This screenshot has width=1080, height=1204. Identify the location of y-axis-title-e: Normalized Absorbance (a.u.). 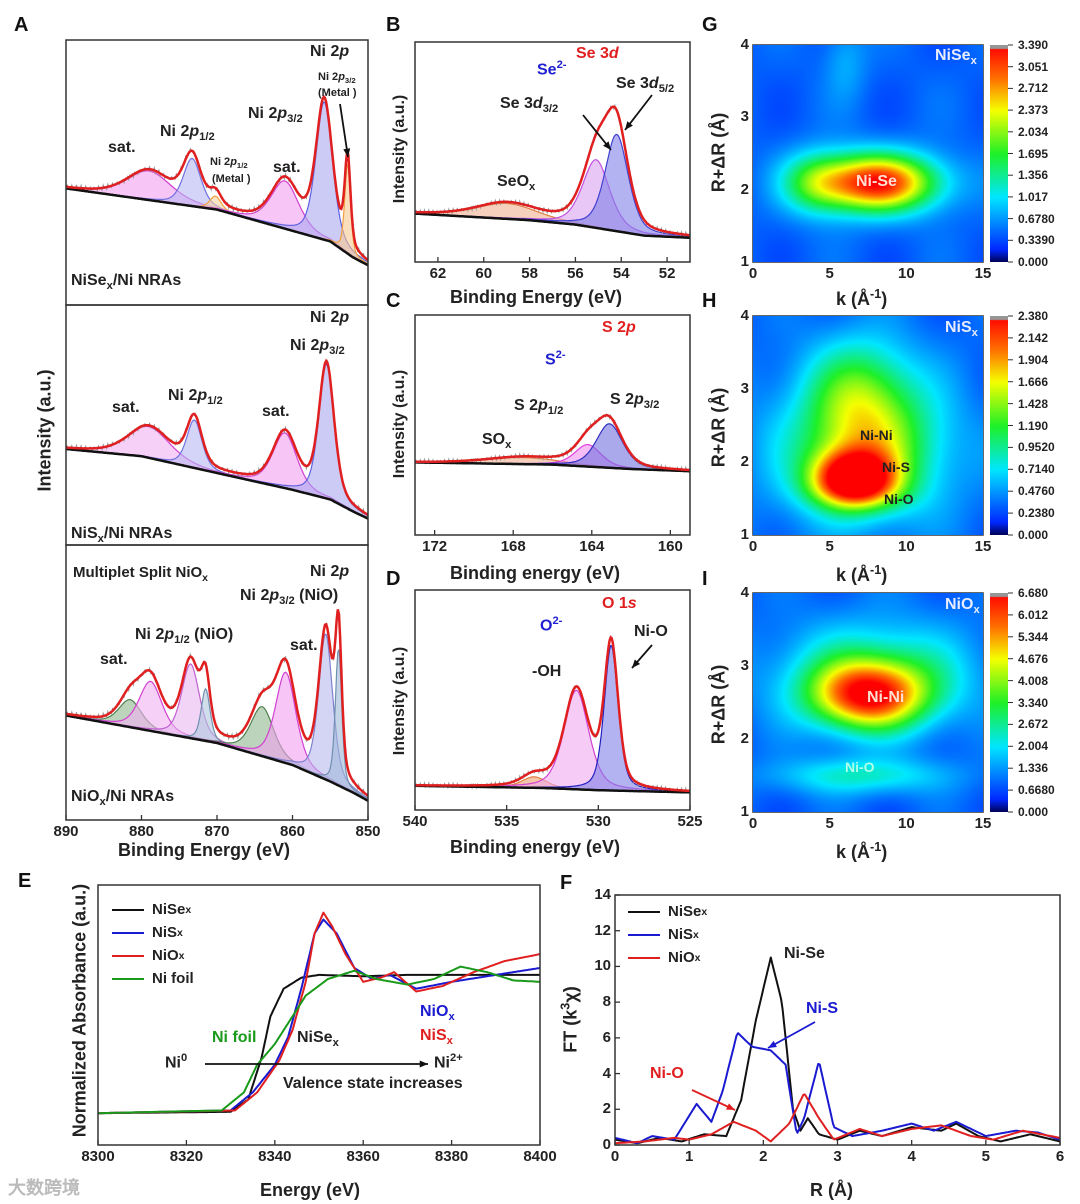
(79, 1010).